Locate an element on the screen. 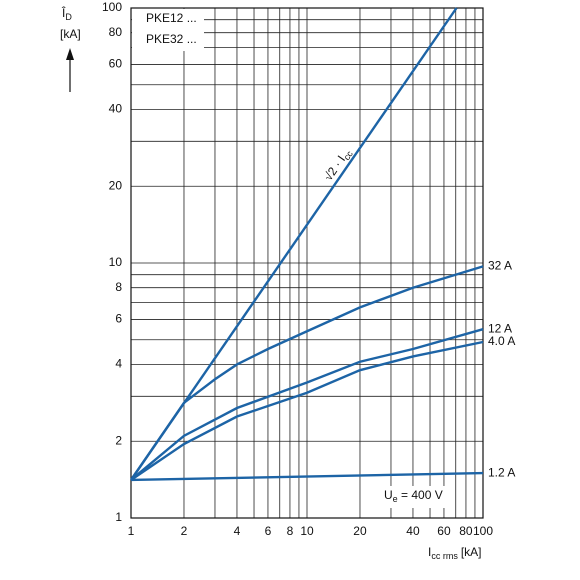 The height and width of the screenshot is (580, 580). legend-box is located at coordinates (168, 30).